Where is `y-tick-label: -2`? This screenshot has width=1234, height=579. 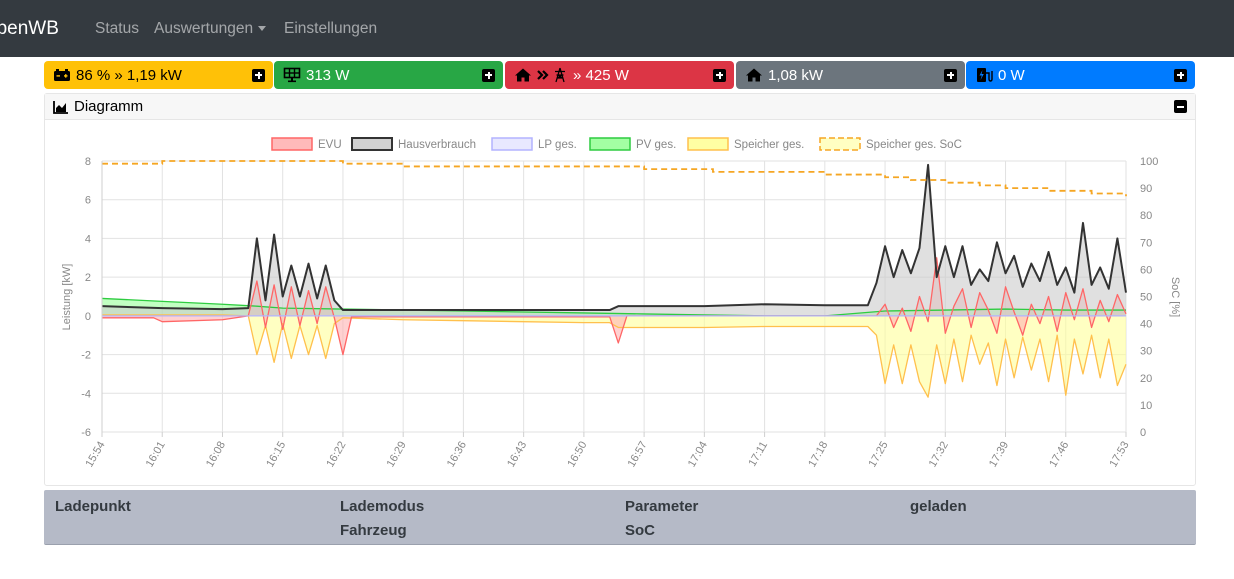
y-tick-label: -2 is located at coordinates (86, 356).